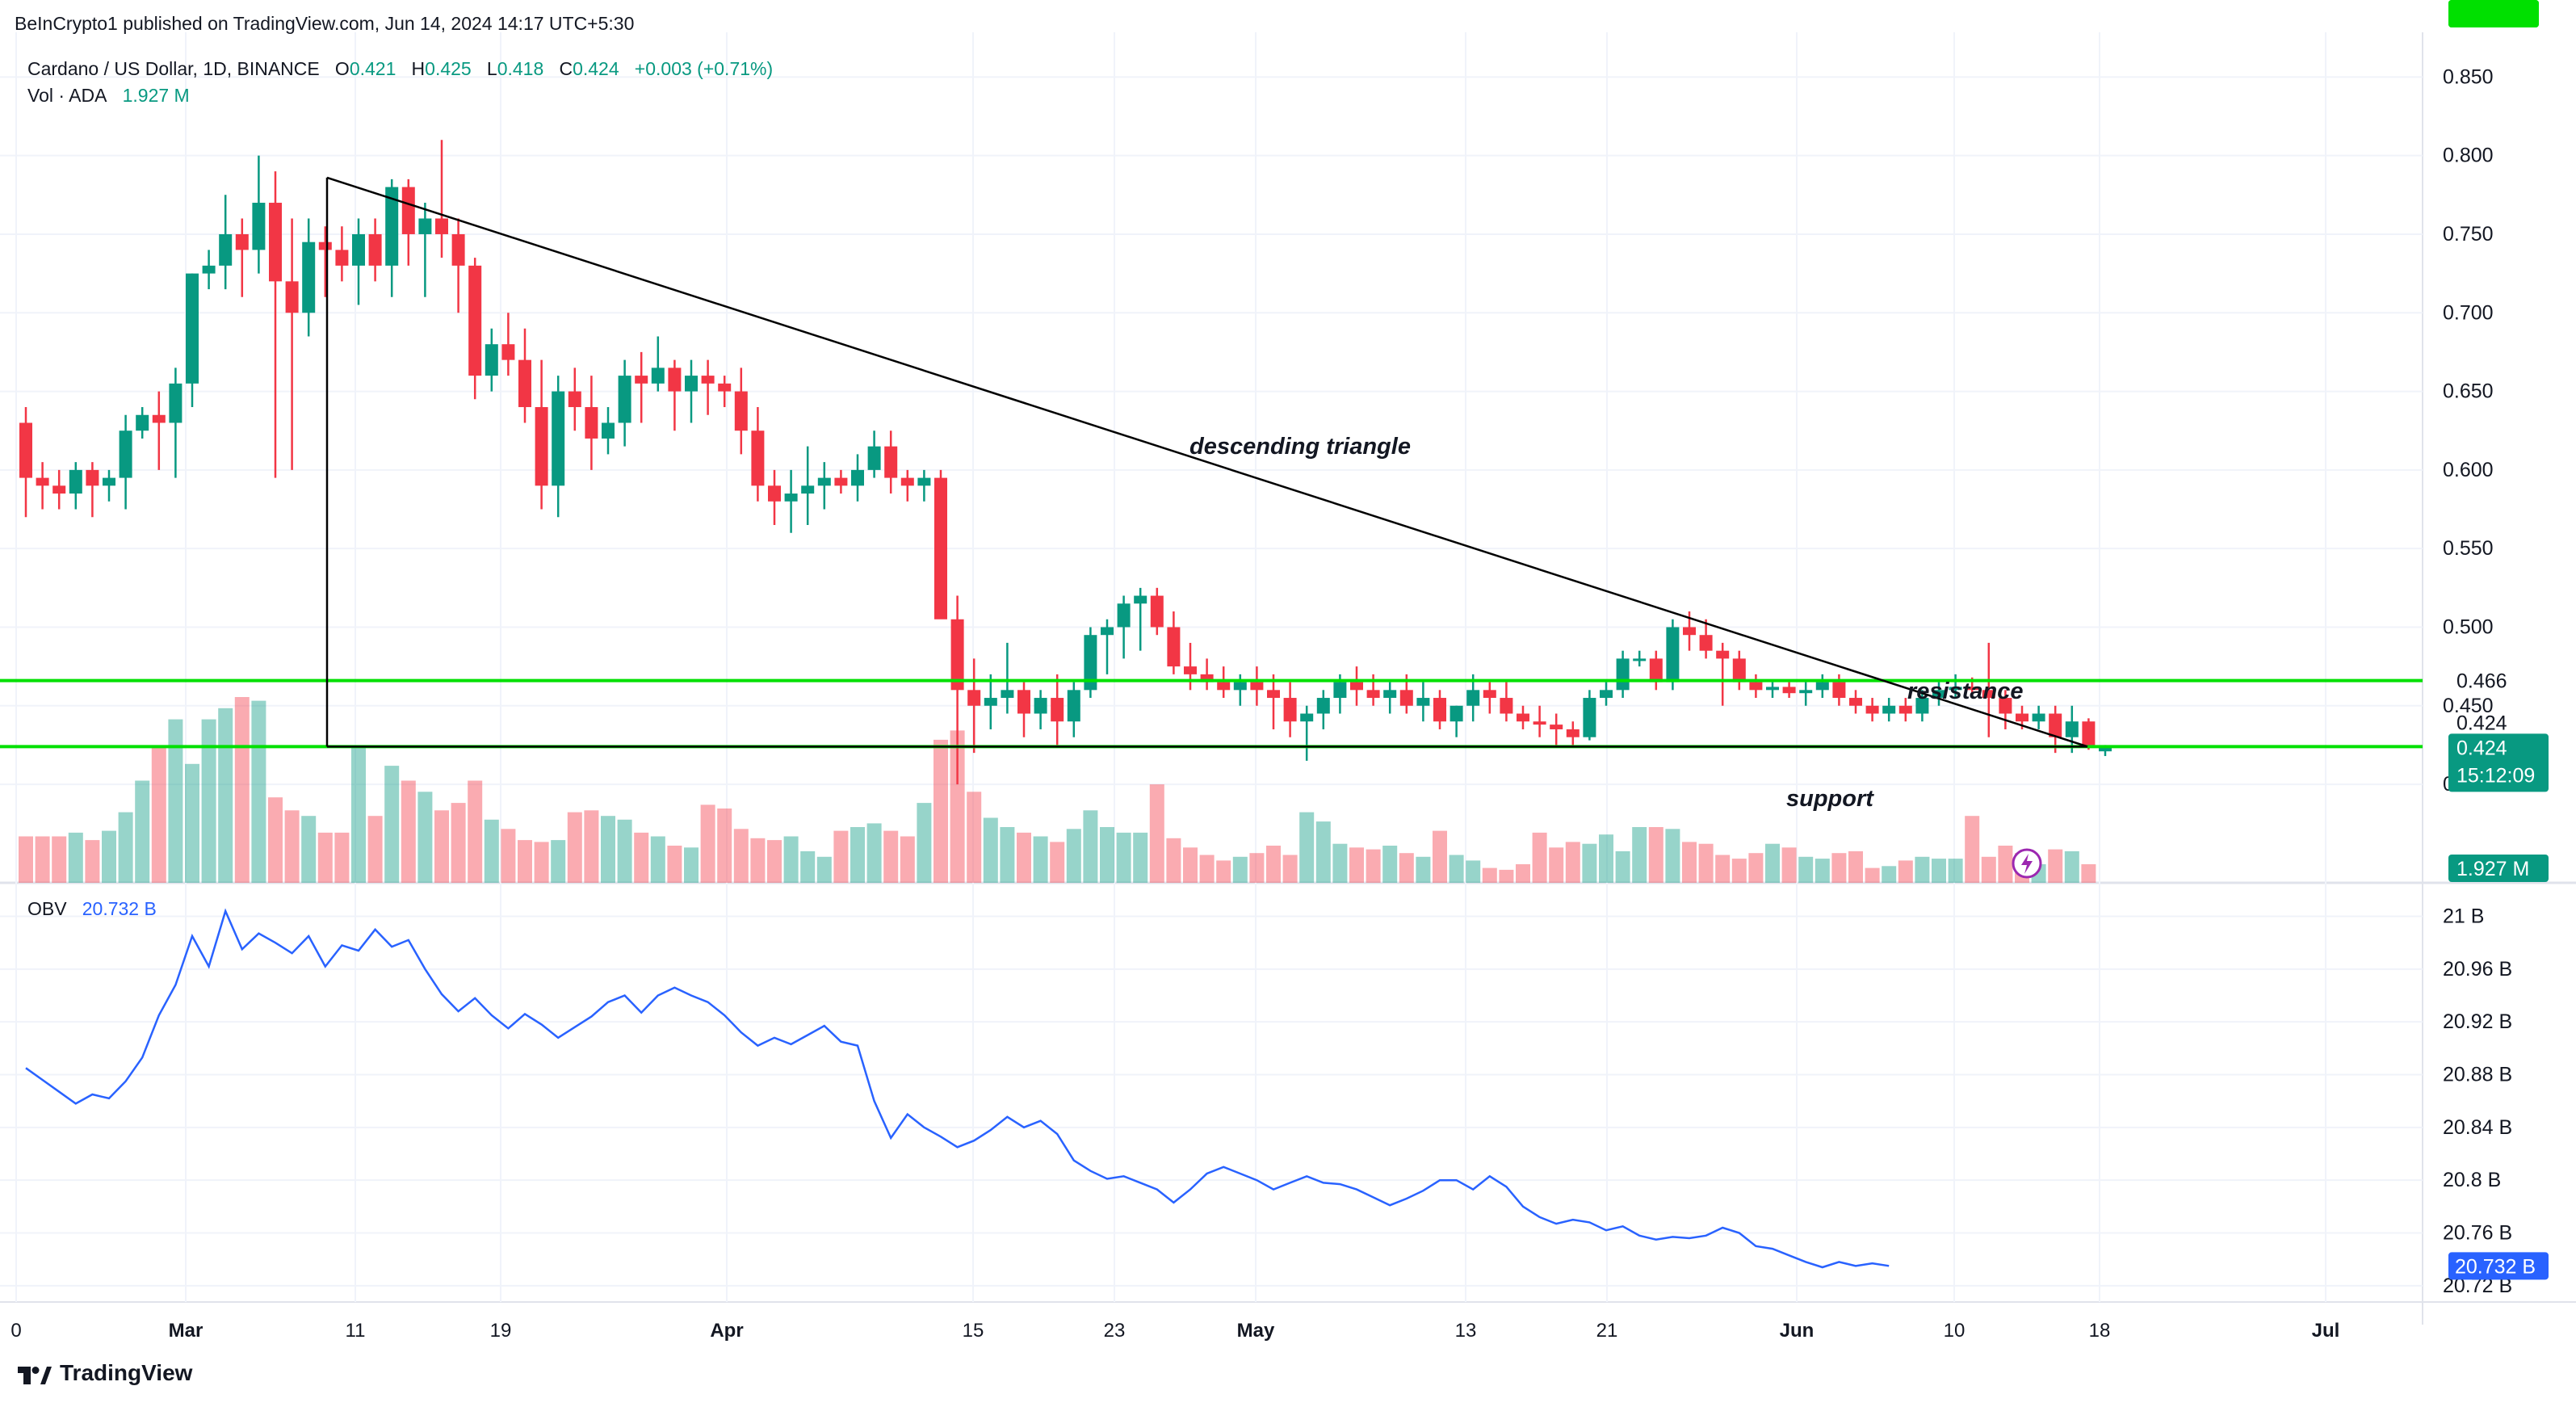 This screenshot has width=2576, height=1407. Describe the element at coordinates (2477, 1022) in the screenshot. I see `obv-tick-label: 20.92 B` at that location.